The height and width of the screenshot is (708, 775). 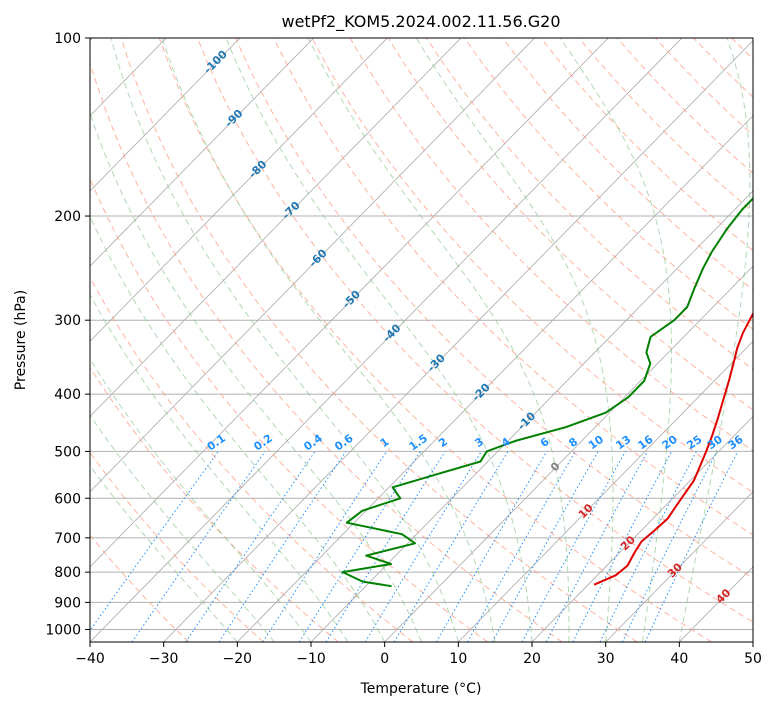 I want to click on y-tick-label: 300, so click(x=67, y=321).